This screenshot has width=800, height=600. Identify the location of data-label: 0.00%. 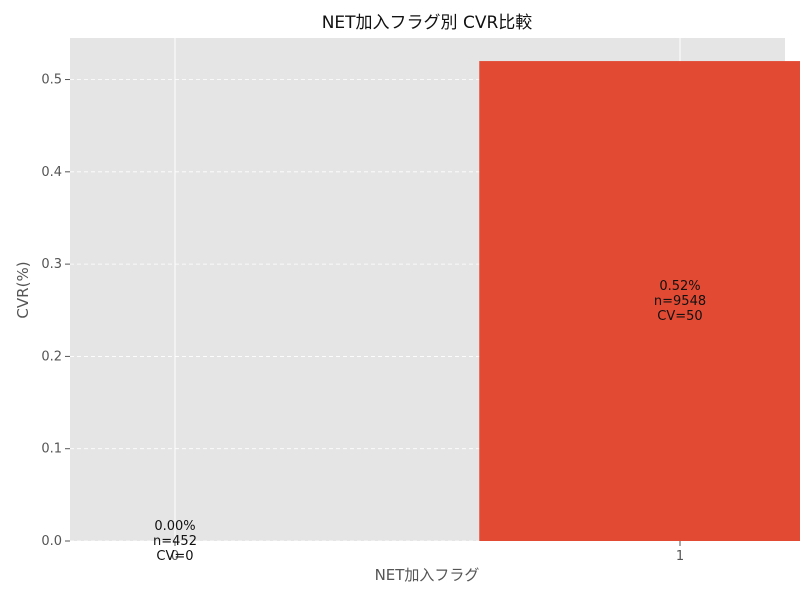
(174, 526).